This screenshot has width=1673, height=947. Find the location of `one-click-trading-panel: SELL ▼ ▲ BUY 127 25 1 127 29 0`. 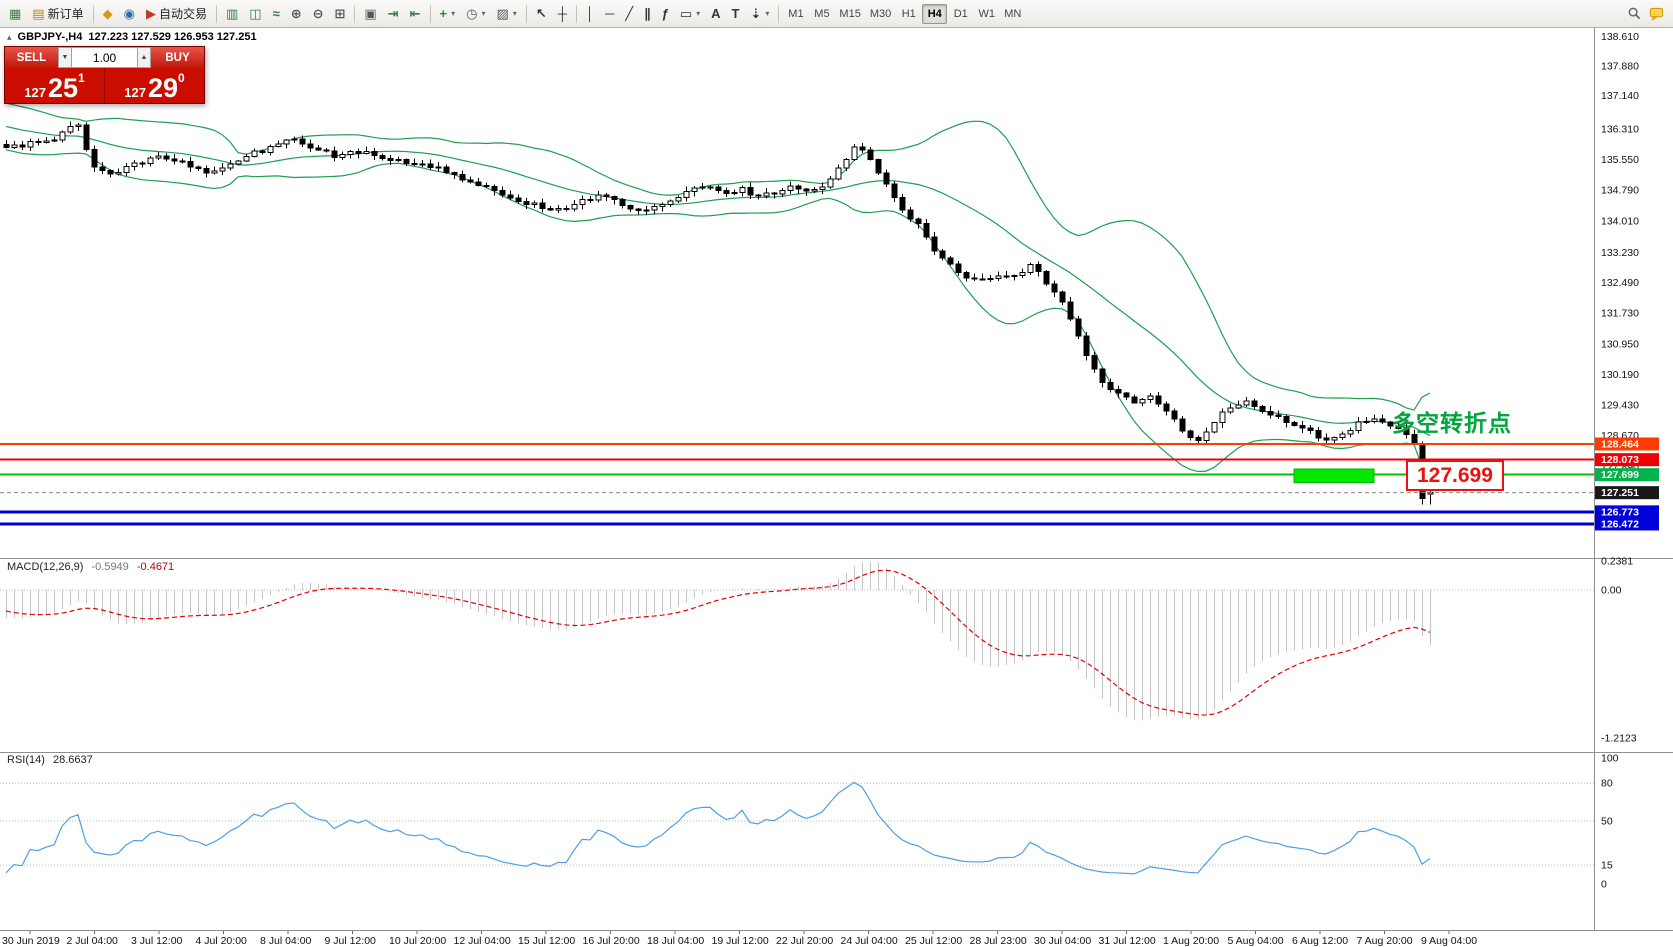

one-click-trading-panel: SELL ▼ ▲ BUY 127 25 1 127 29 0 is located at coordinates (104, 75).